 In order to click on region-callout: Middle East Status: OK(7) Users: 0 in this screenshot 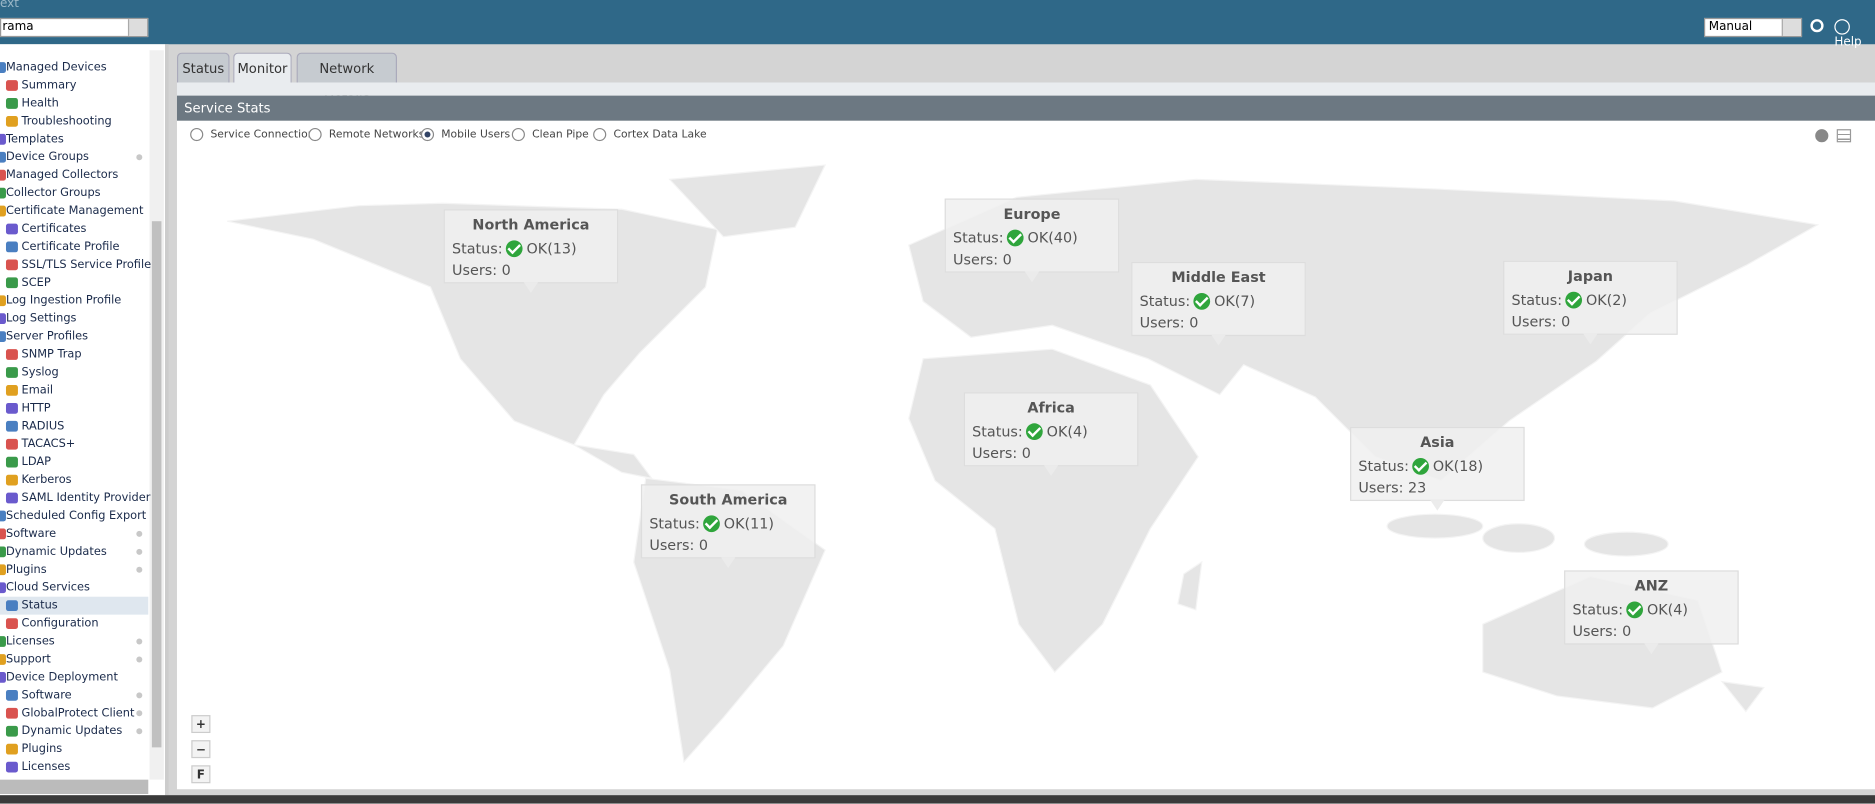, I will do `click(1218, 303)`.